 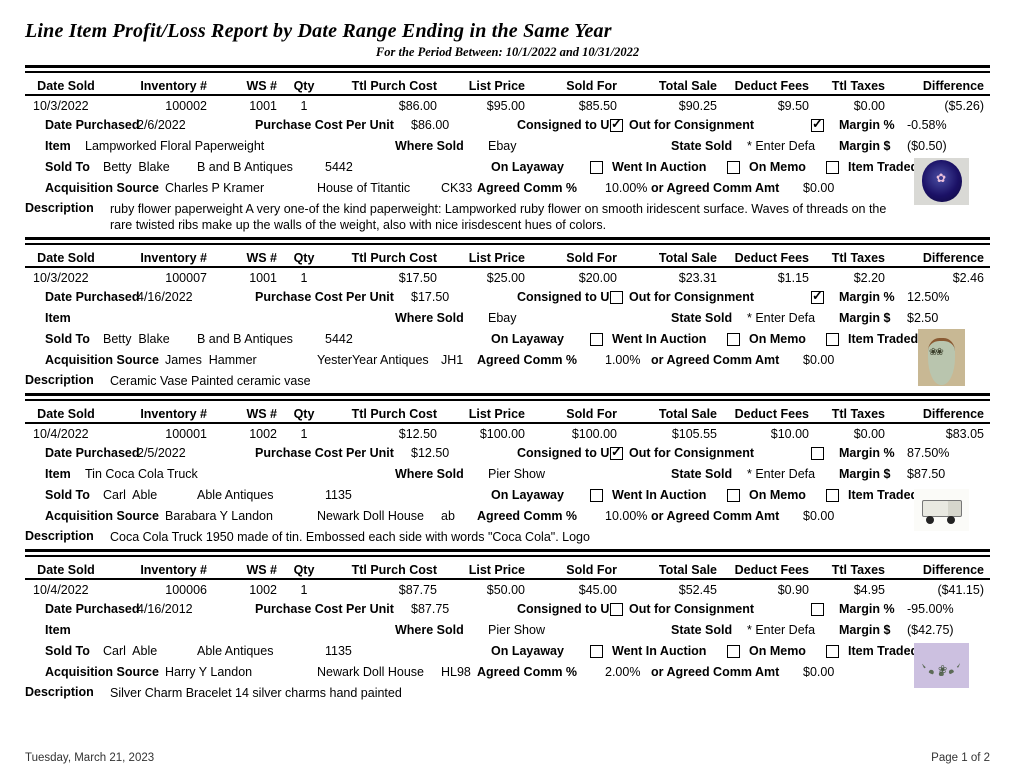 What do you see at coordinates (964, 434) in the screenshot?
I see `cell-difference: $83.05` at bounding box center [964, 434].